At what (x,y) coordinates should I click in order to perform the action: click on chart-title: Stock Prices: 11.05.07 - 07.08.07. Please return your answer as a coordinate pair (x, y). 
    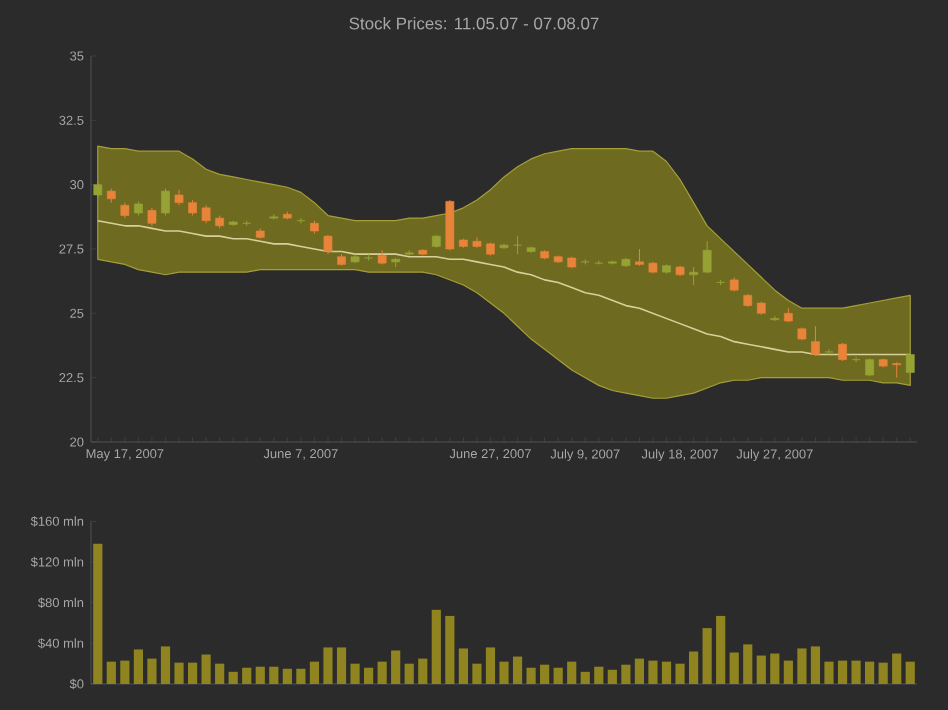
    Looking at the image, I should click on (474, 23).